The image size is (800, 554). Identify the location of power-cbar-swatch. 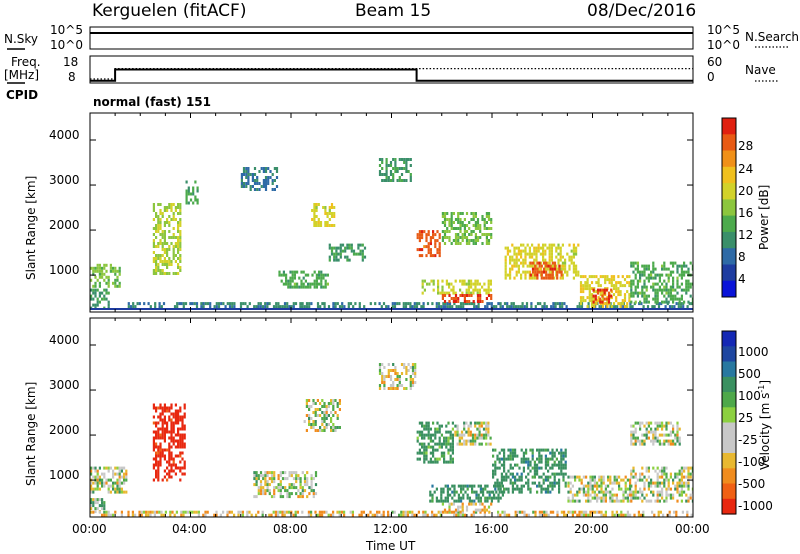
(729, 289).